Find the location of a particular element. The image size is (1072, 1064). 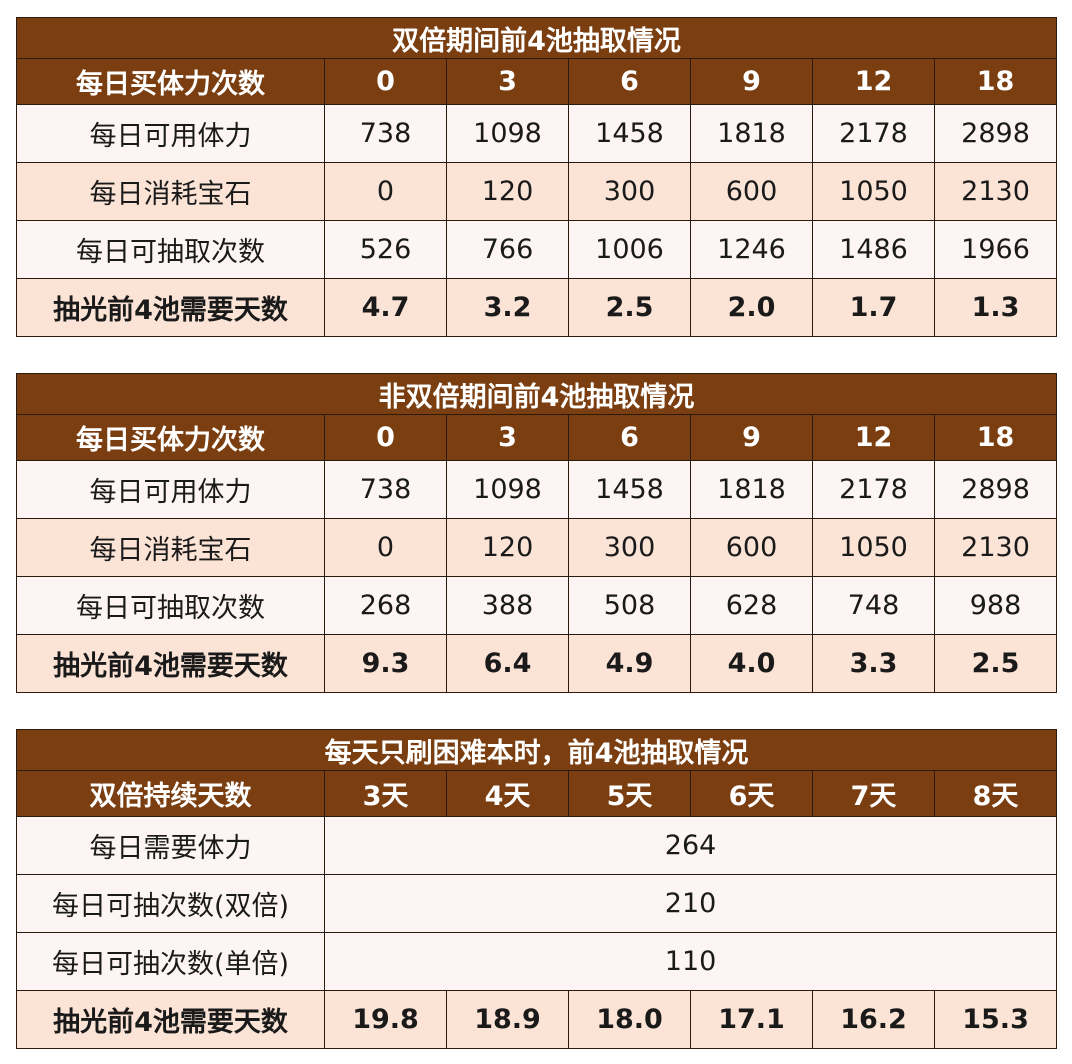

cell: 1246 is located at coordinates (751, 249).